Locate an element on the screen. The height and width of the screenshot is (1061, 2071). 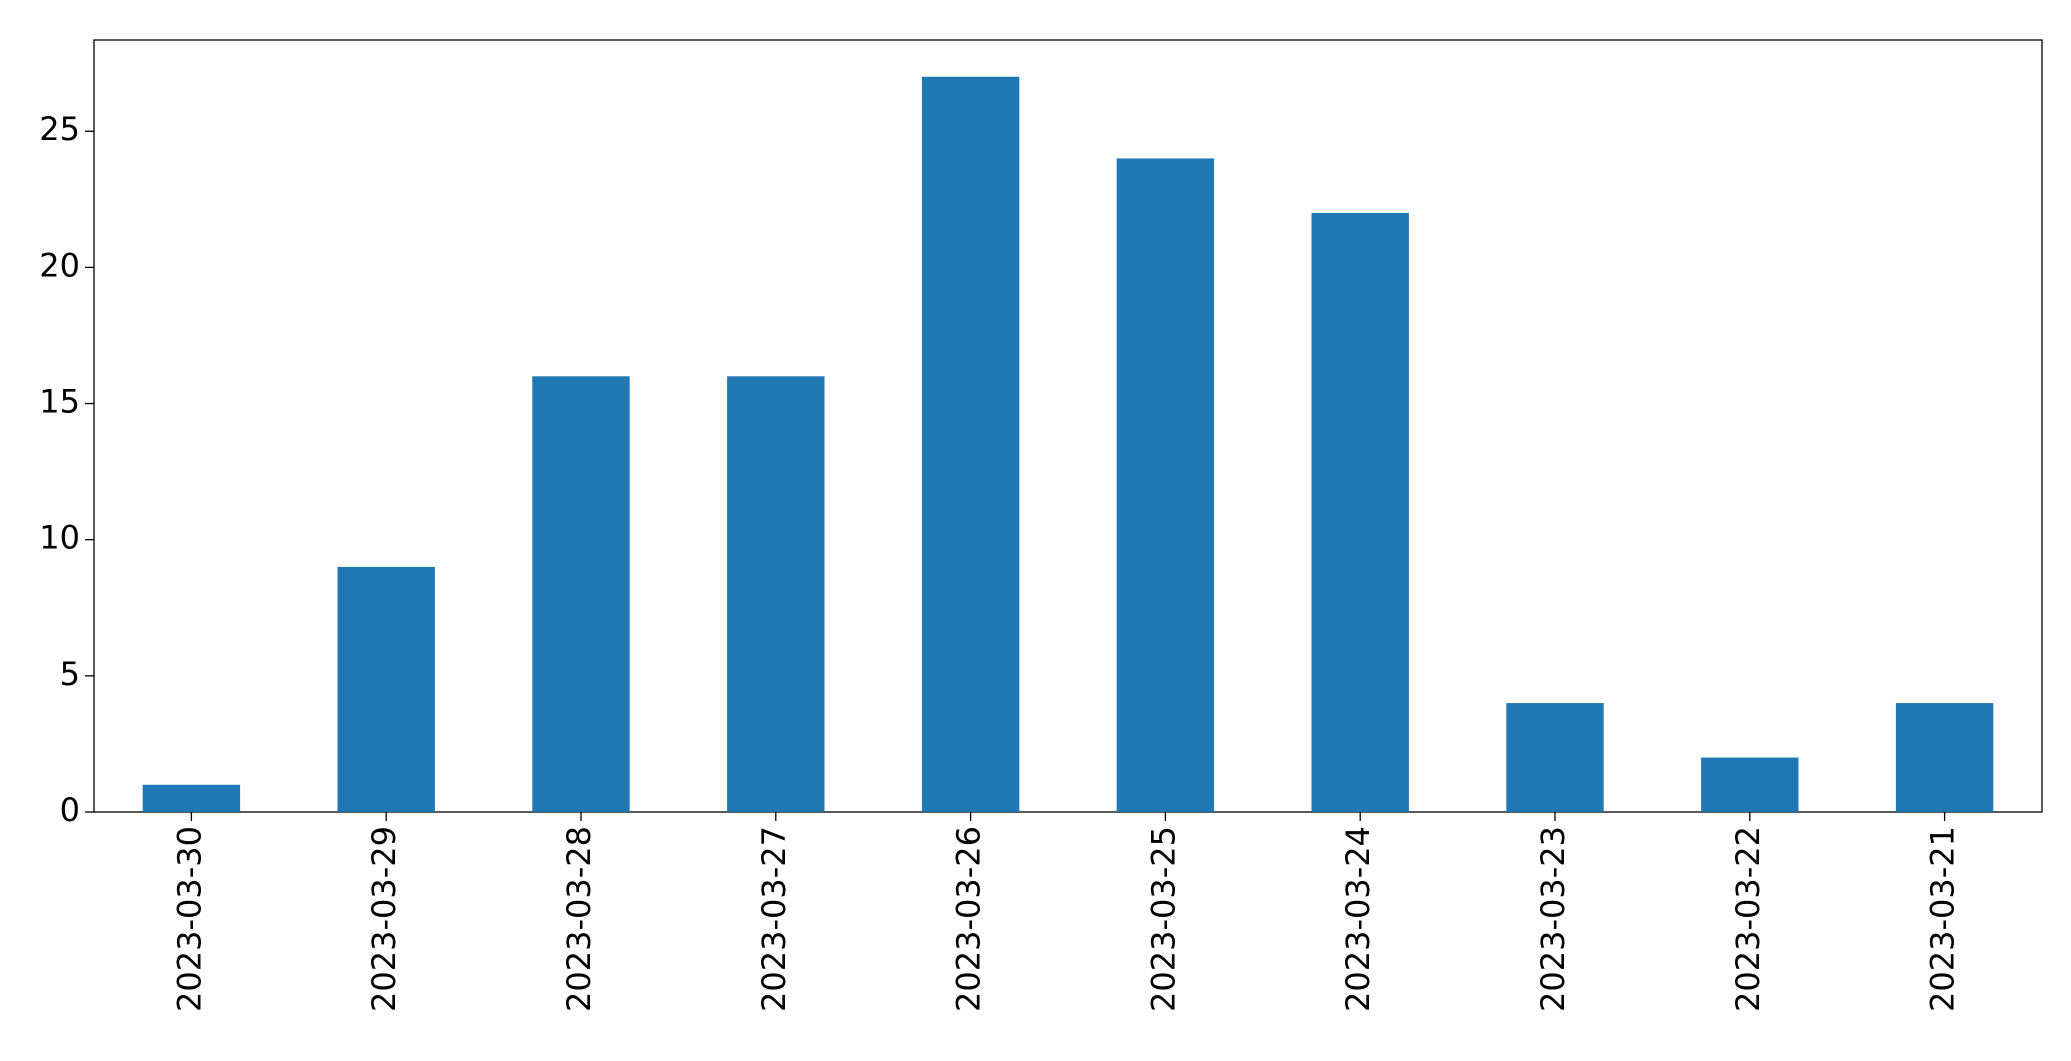
x-tick-label: 2023-03-22 is located at coordinates (1748, 919).